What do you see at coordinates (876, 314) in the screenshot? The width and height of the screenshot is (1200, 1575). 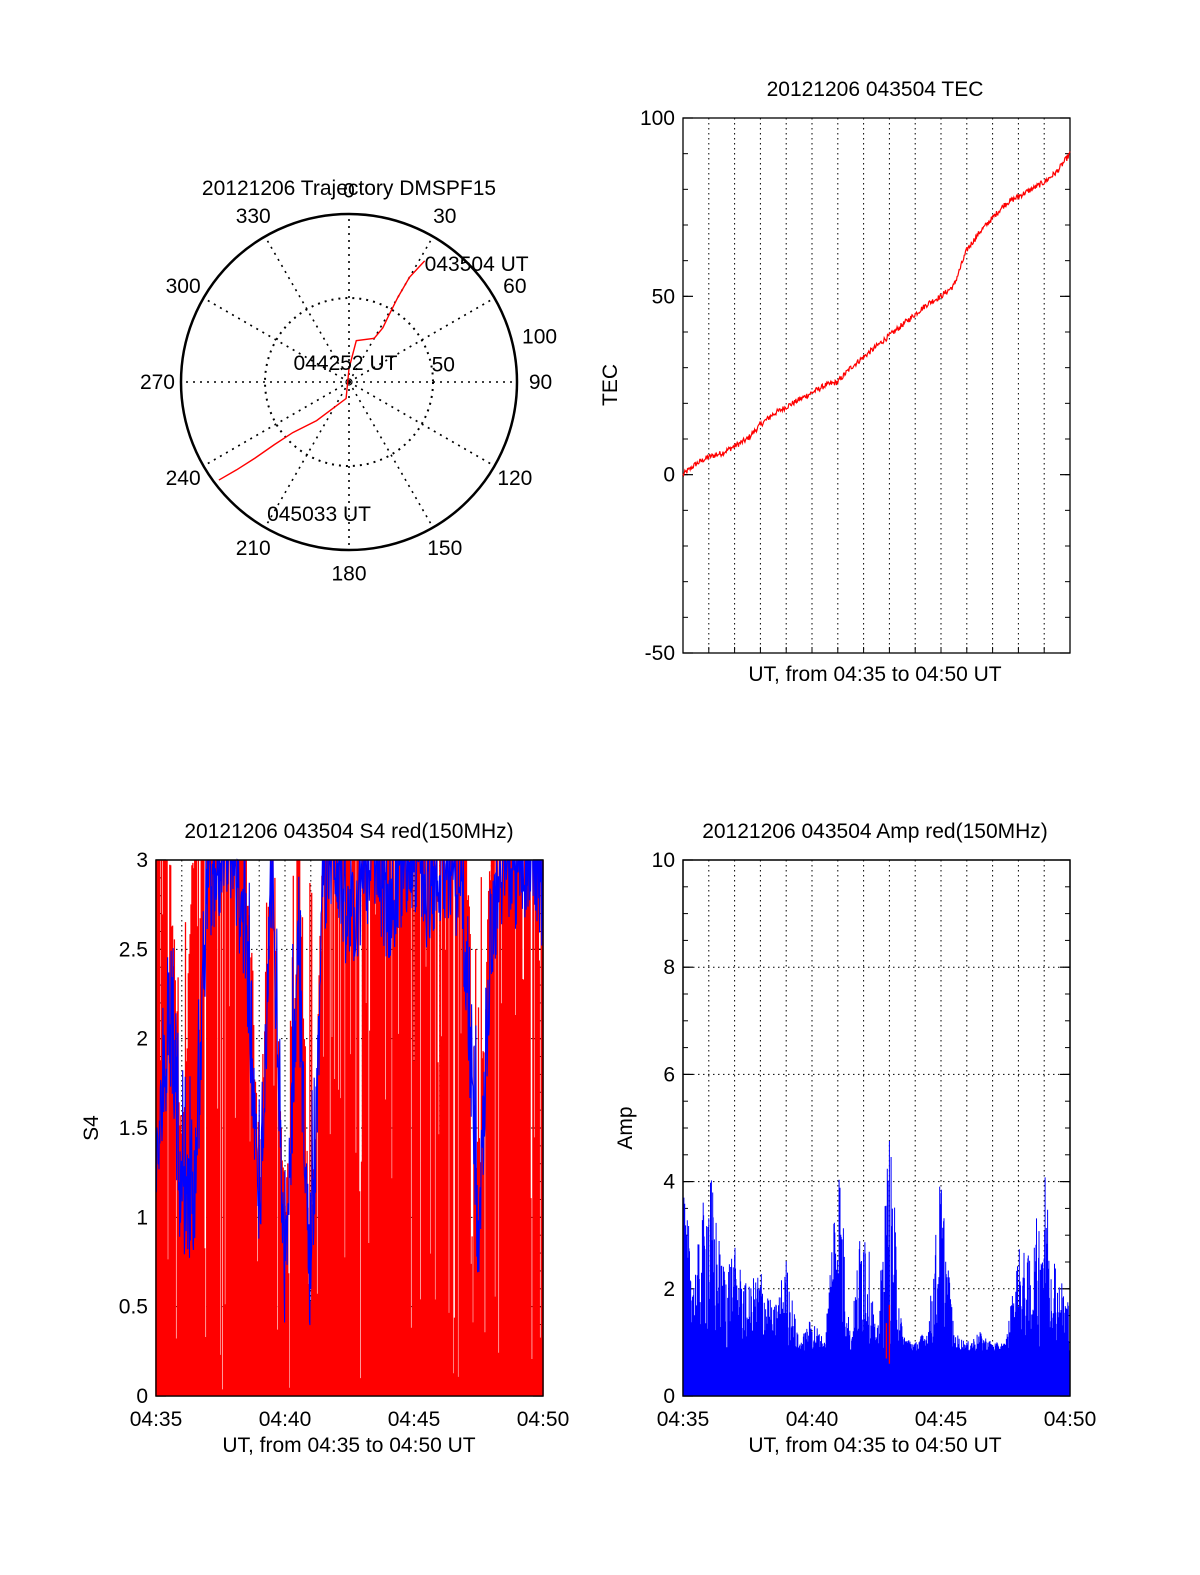 I see `tec-series-line` at bounding box center [876, 314].